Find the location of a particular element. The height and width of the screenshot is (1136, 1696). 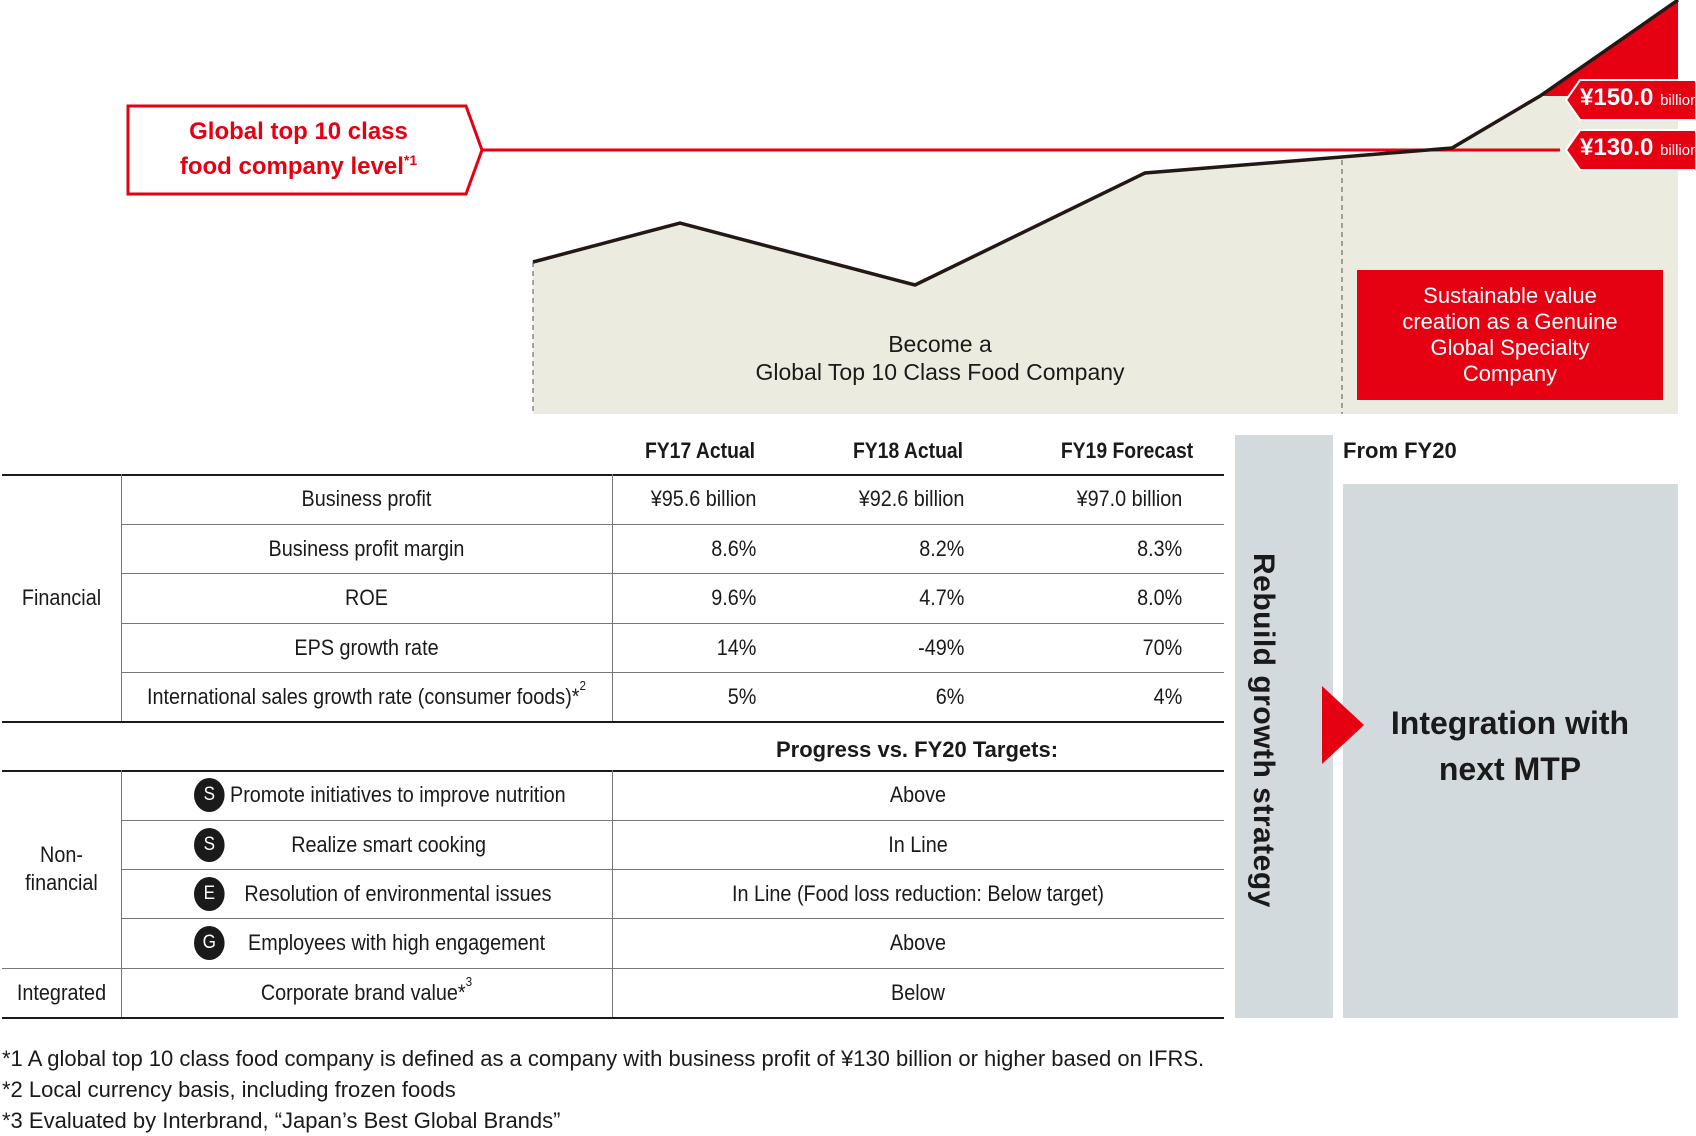

arrow-right-icon is located at coordinates (1343, 725).